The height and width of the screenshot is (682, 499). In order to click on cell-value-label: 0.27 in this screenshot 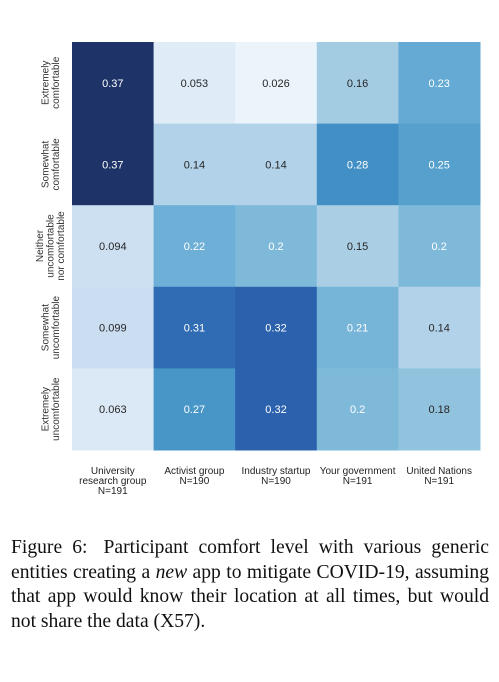, I will do `click(194, 410)`.